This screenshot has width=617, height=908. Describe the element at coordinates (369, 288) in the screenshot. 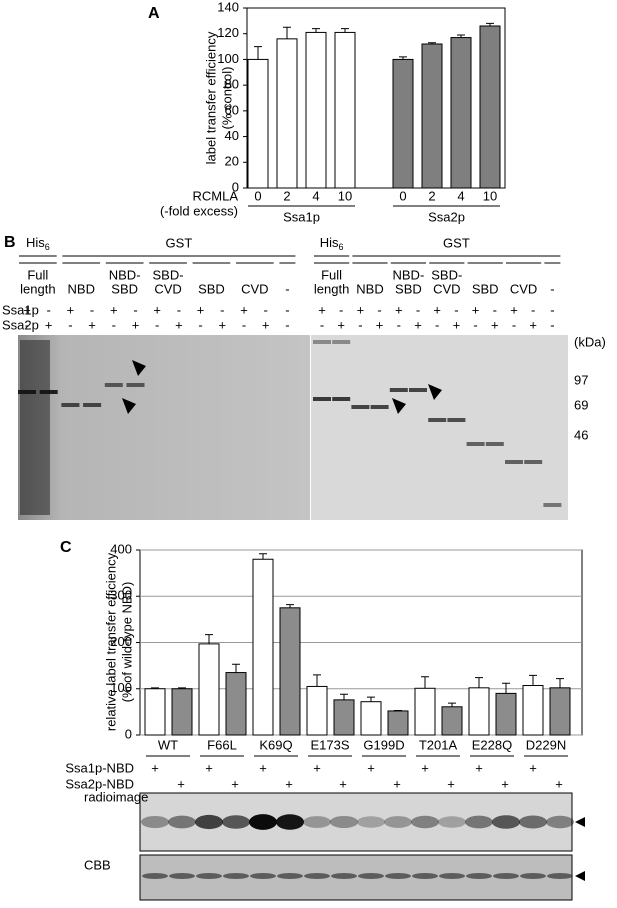

I see `lane-label: NBD` at that location.